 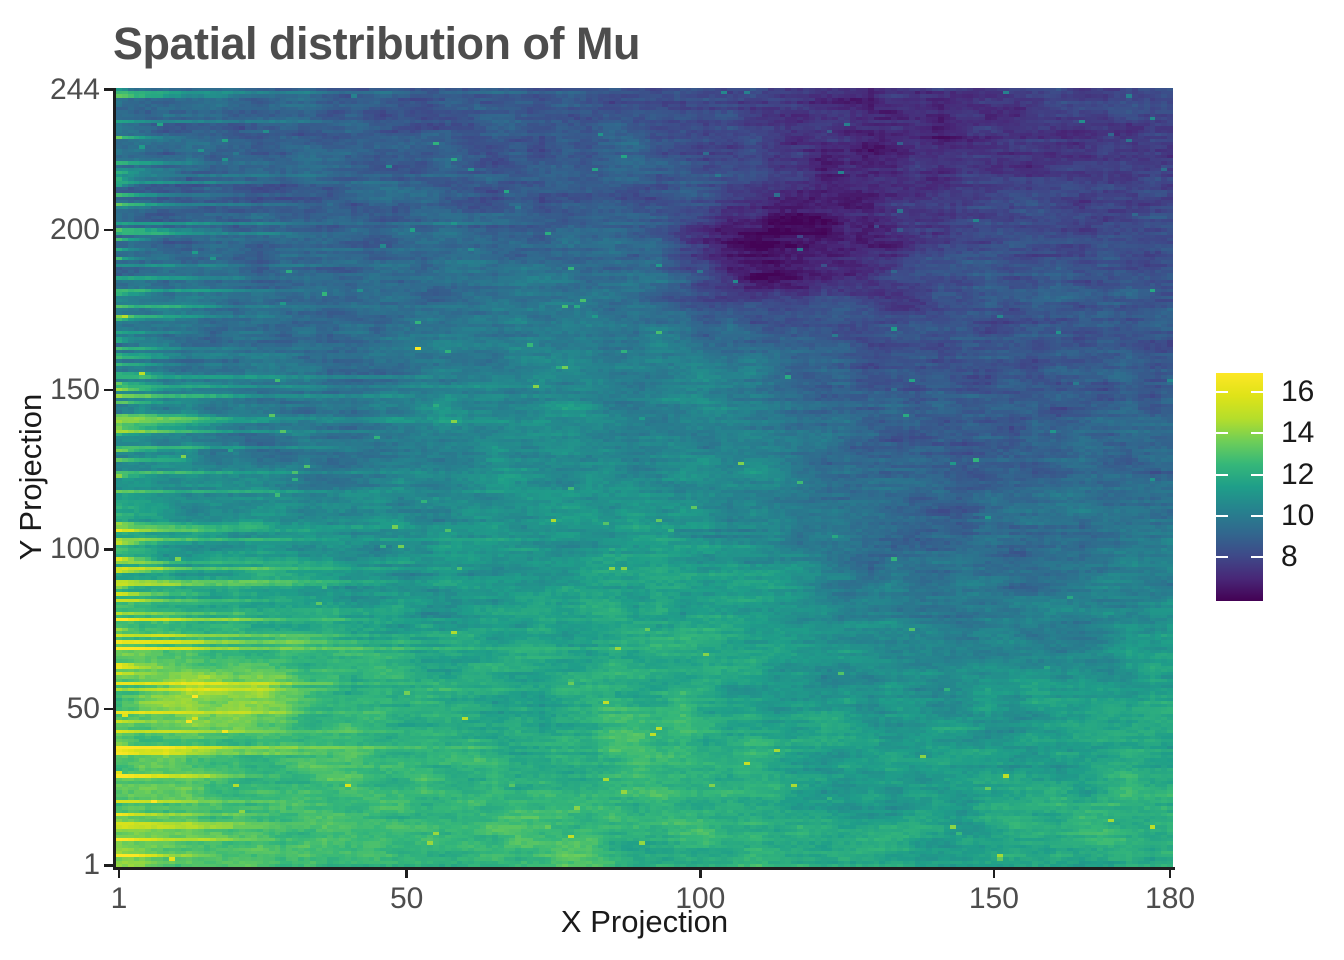 I want to click on colorbar-tick-label: 14, so click(x=1298, y=433).